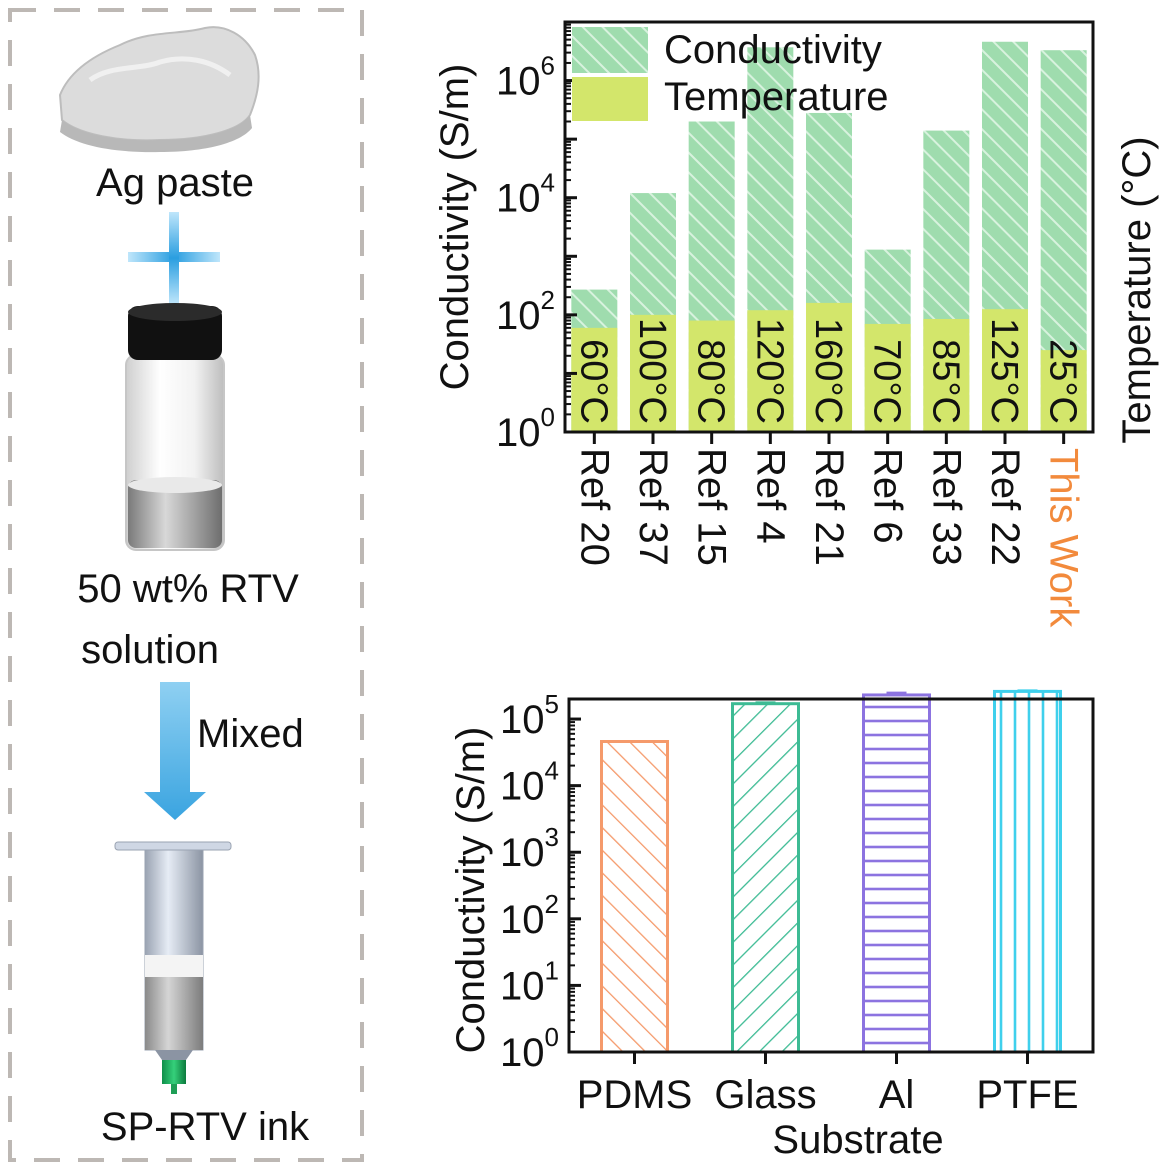 This screenshot has width=1169, height=1173. Describe the element at coordinates (711, 381) in the screenshot. I see `temperature-data-label: 80°C` at that location.